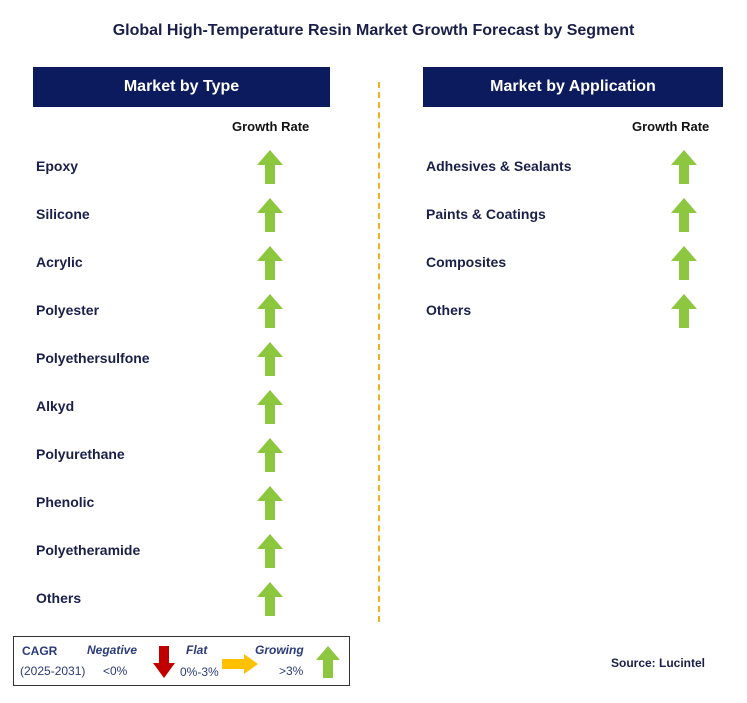 The height and width of the screenshot is (703, 747). What do you see at coordinates (379, 352) in the screenshot?
I see `panel-divider` at bounding box center [379, 352].